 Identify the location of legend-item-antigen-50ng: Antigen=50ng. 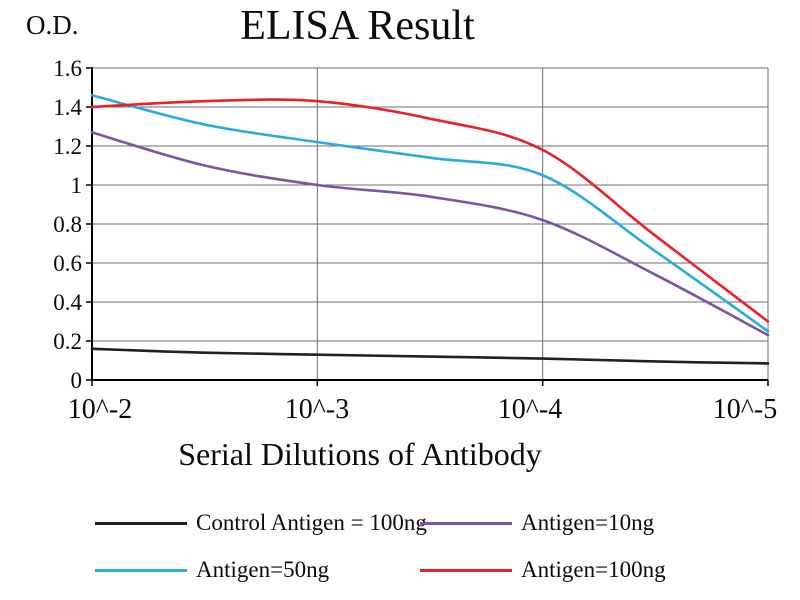
(212, 570).